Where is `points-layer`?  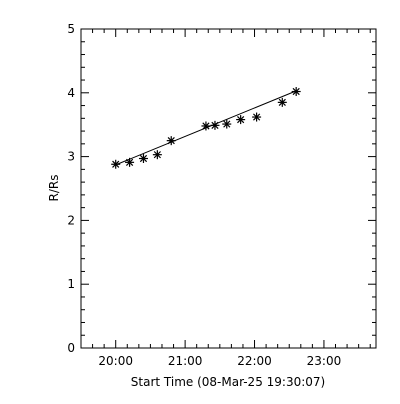 points-layer is located at coordinates (206, 128).